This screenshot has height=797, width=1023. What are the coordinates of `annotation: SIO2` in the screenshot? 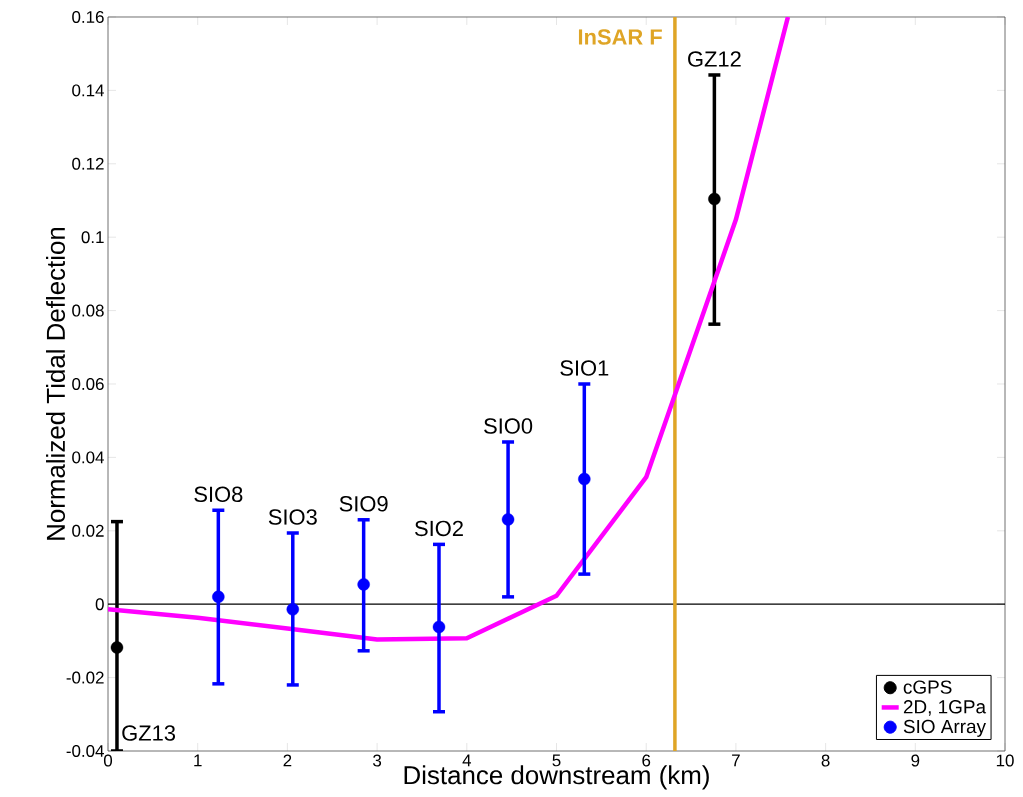 It's located at (439, 528).